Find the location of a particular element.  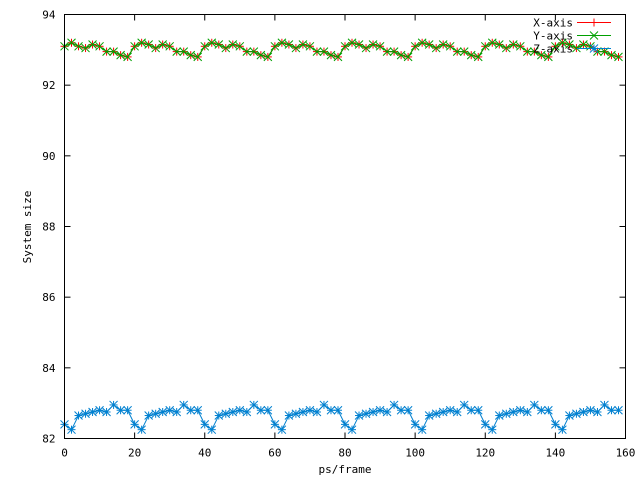

y-tick-label: 92 is located at coordinates (48, 85).